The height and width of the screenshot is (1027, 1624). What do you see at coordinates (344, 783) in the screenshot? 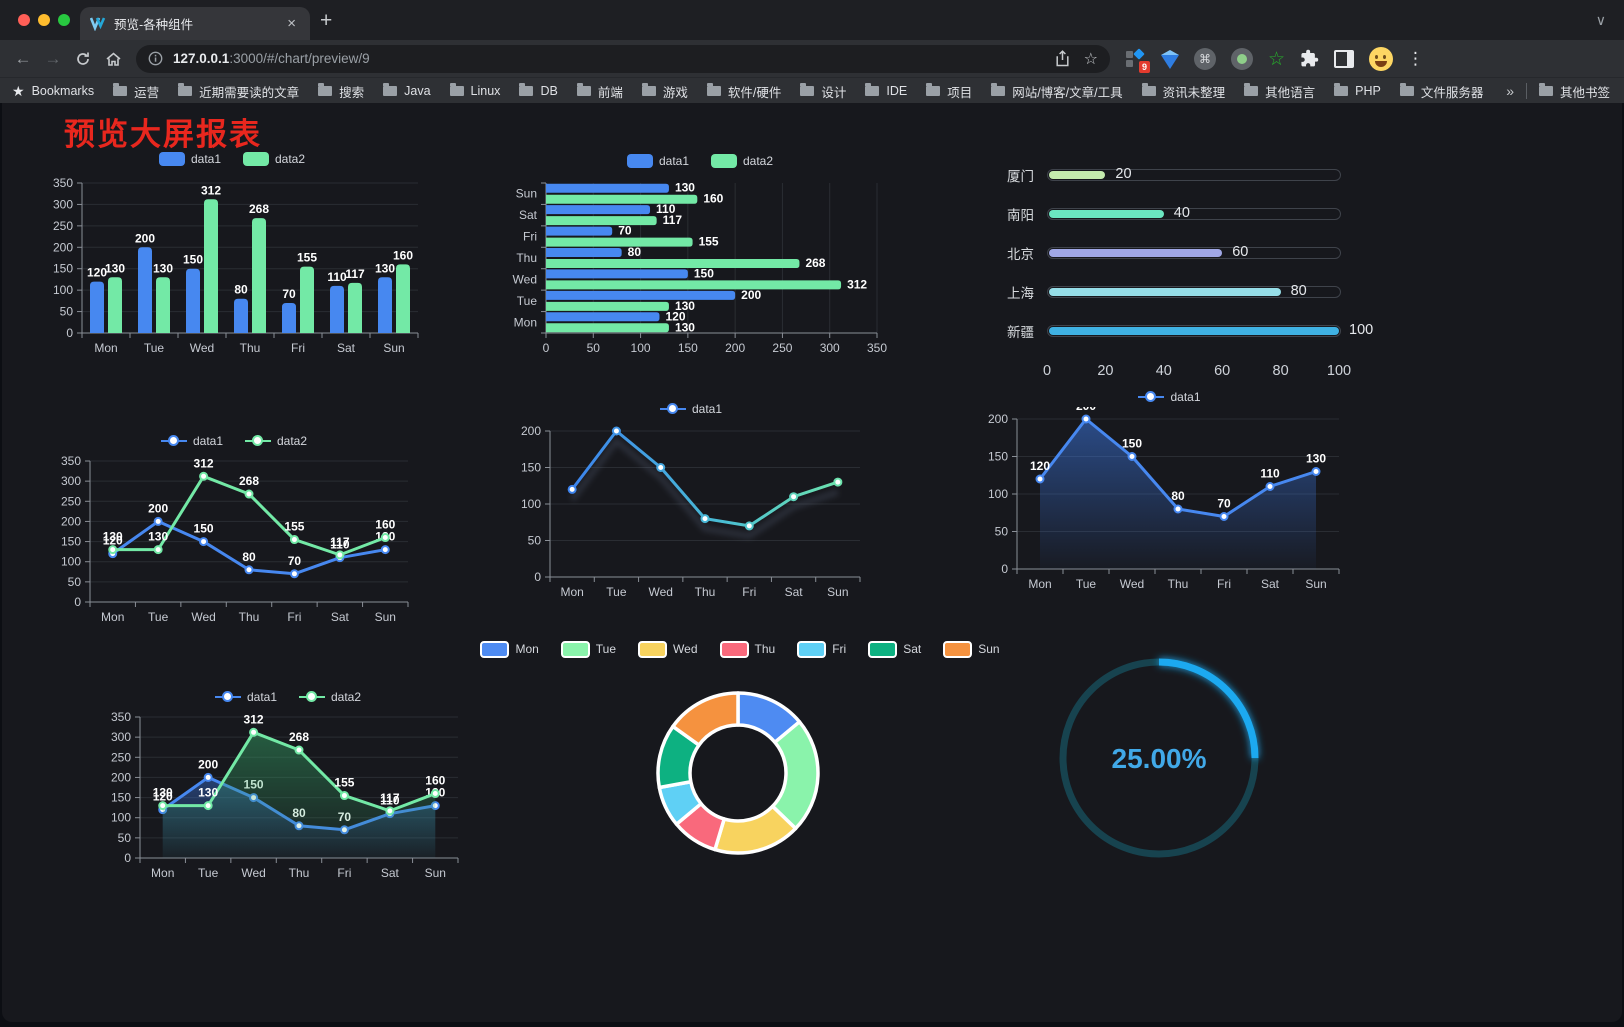
I see `svg-text: 155` at bounding box center [344, 783].